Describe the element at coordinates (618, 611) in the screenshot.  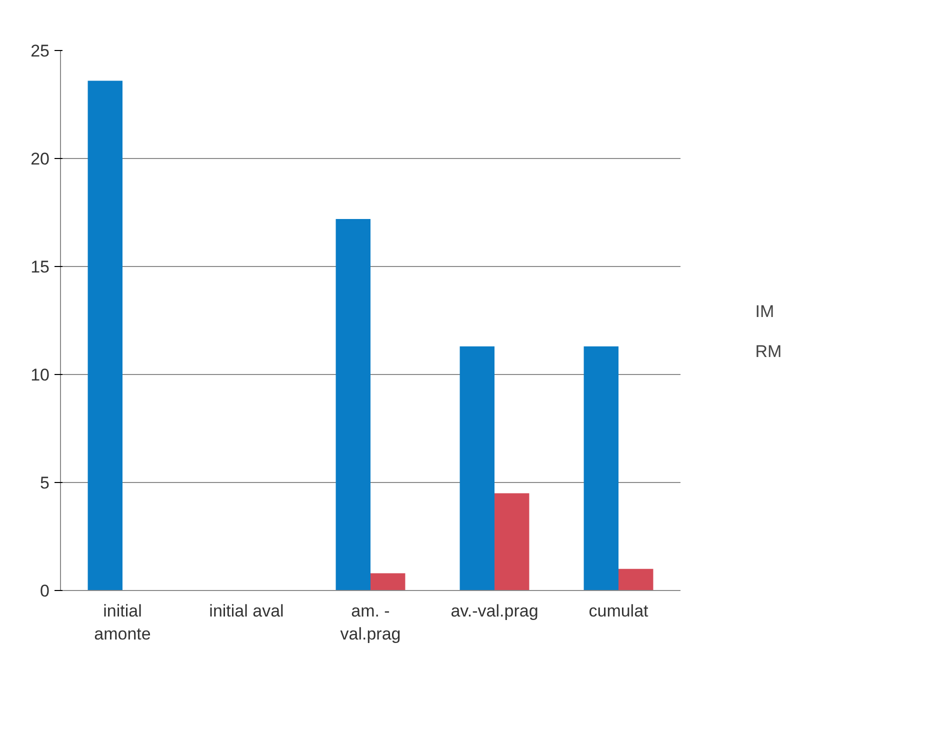
I see `x-tick-label: cumulat` at that location.